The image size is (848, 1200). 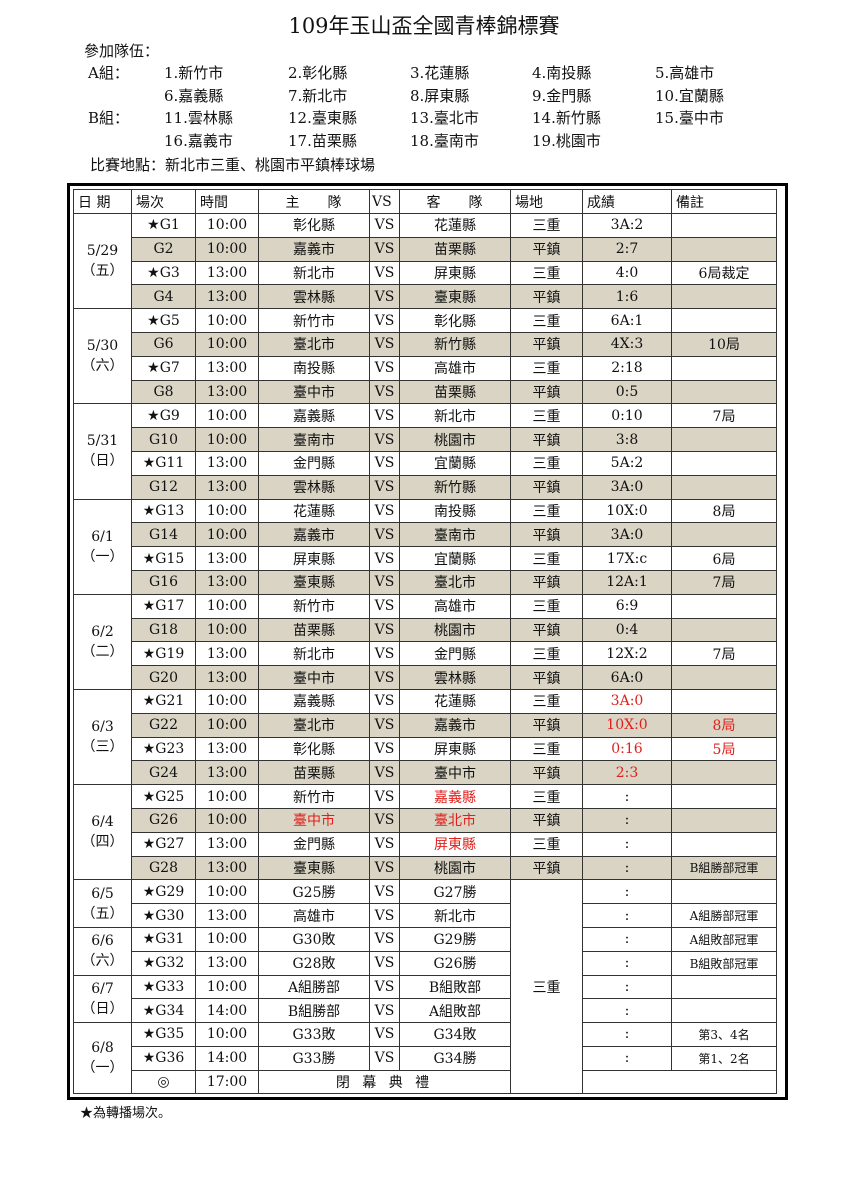 I want to click on away-team: 新竹縣, so click(x=455, y=344).